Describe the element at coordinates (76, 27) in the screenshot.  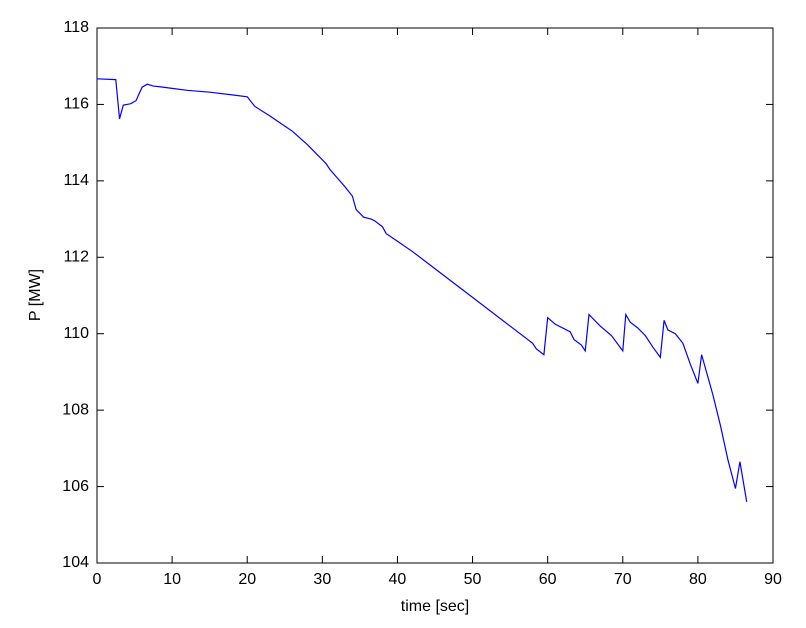
I see `y-tick-label: 118` at that location.